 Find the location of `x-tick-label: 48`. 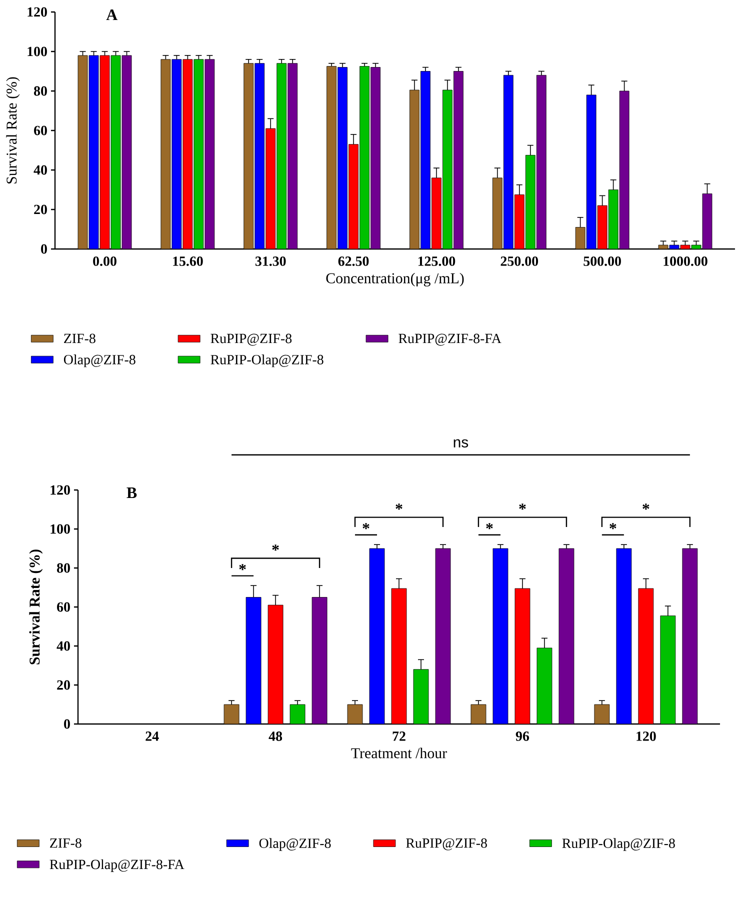

x-tick-label: 48 is located at coordinates (275, 736).